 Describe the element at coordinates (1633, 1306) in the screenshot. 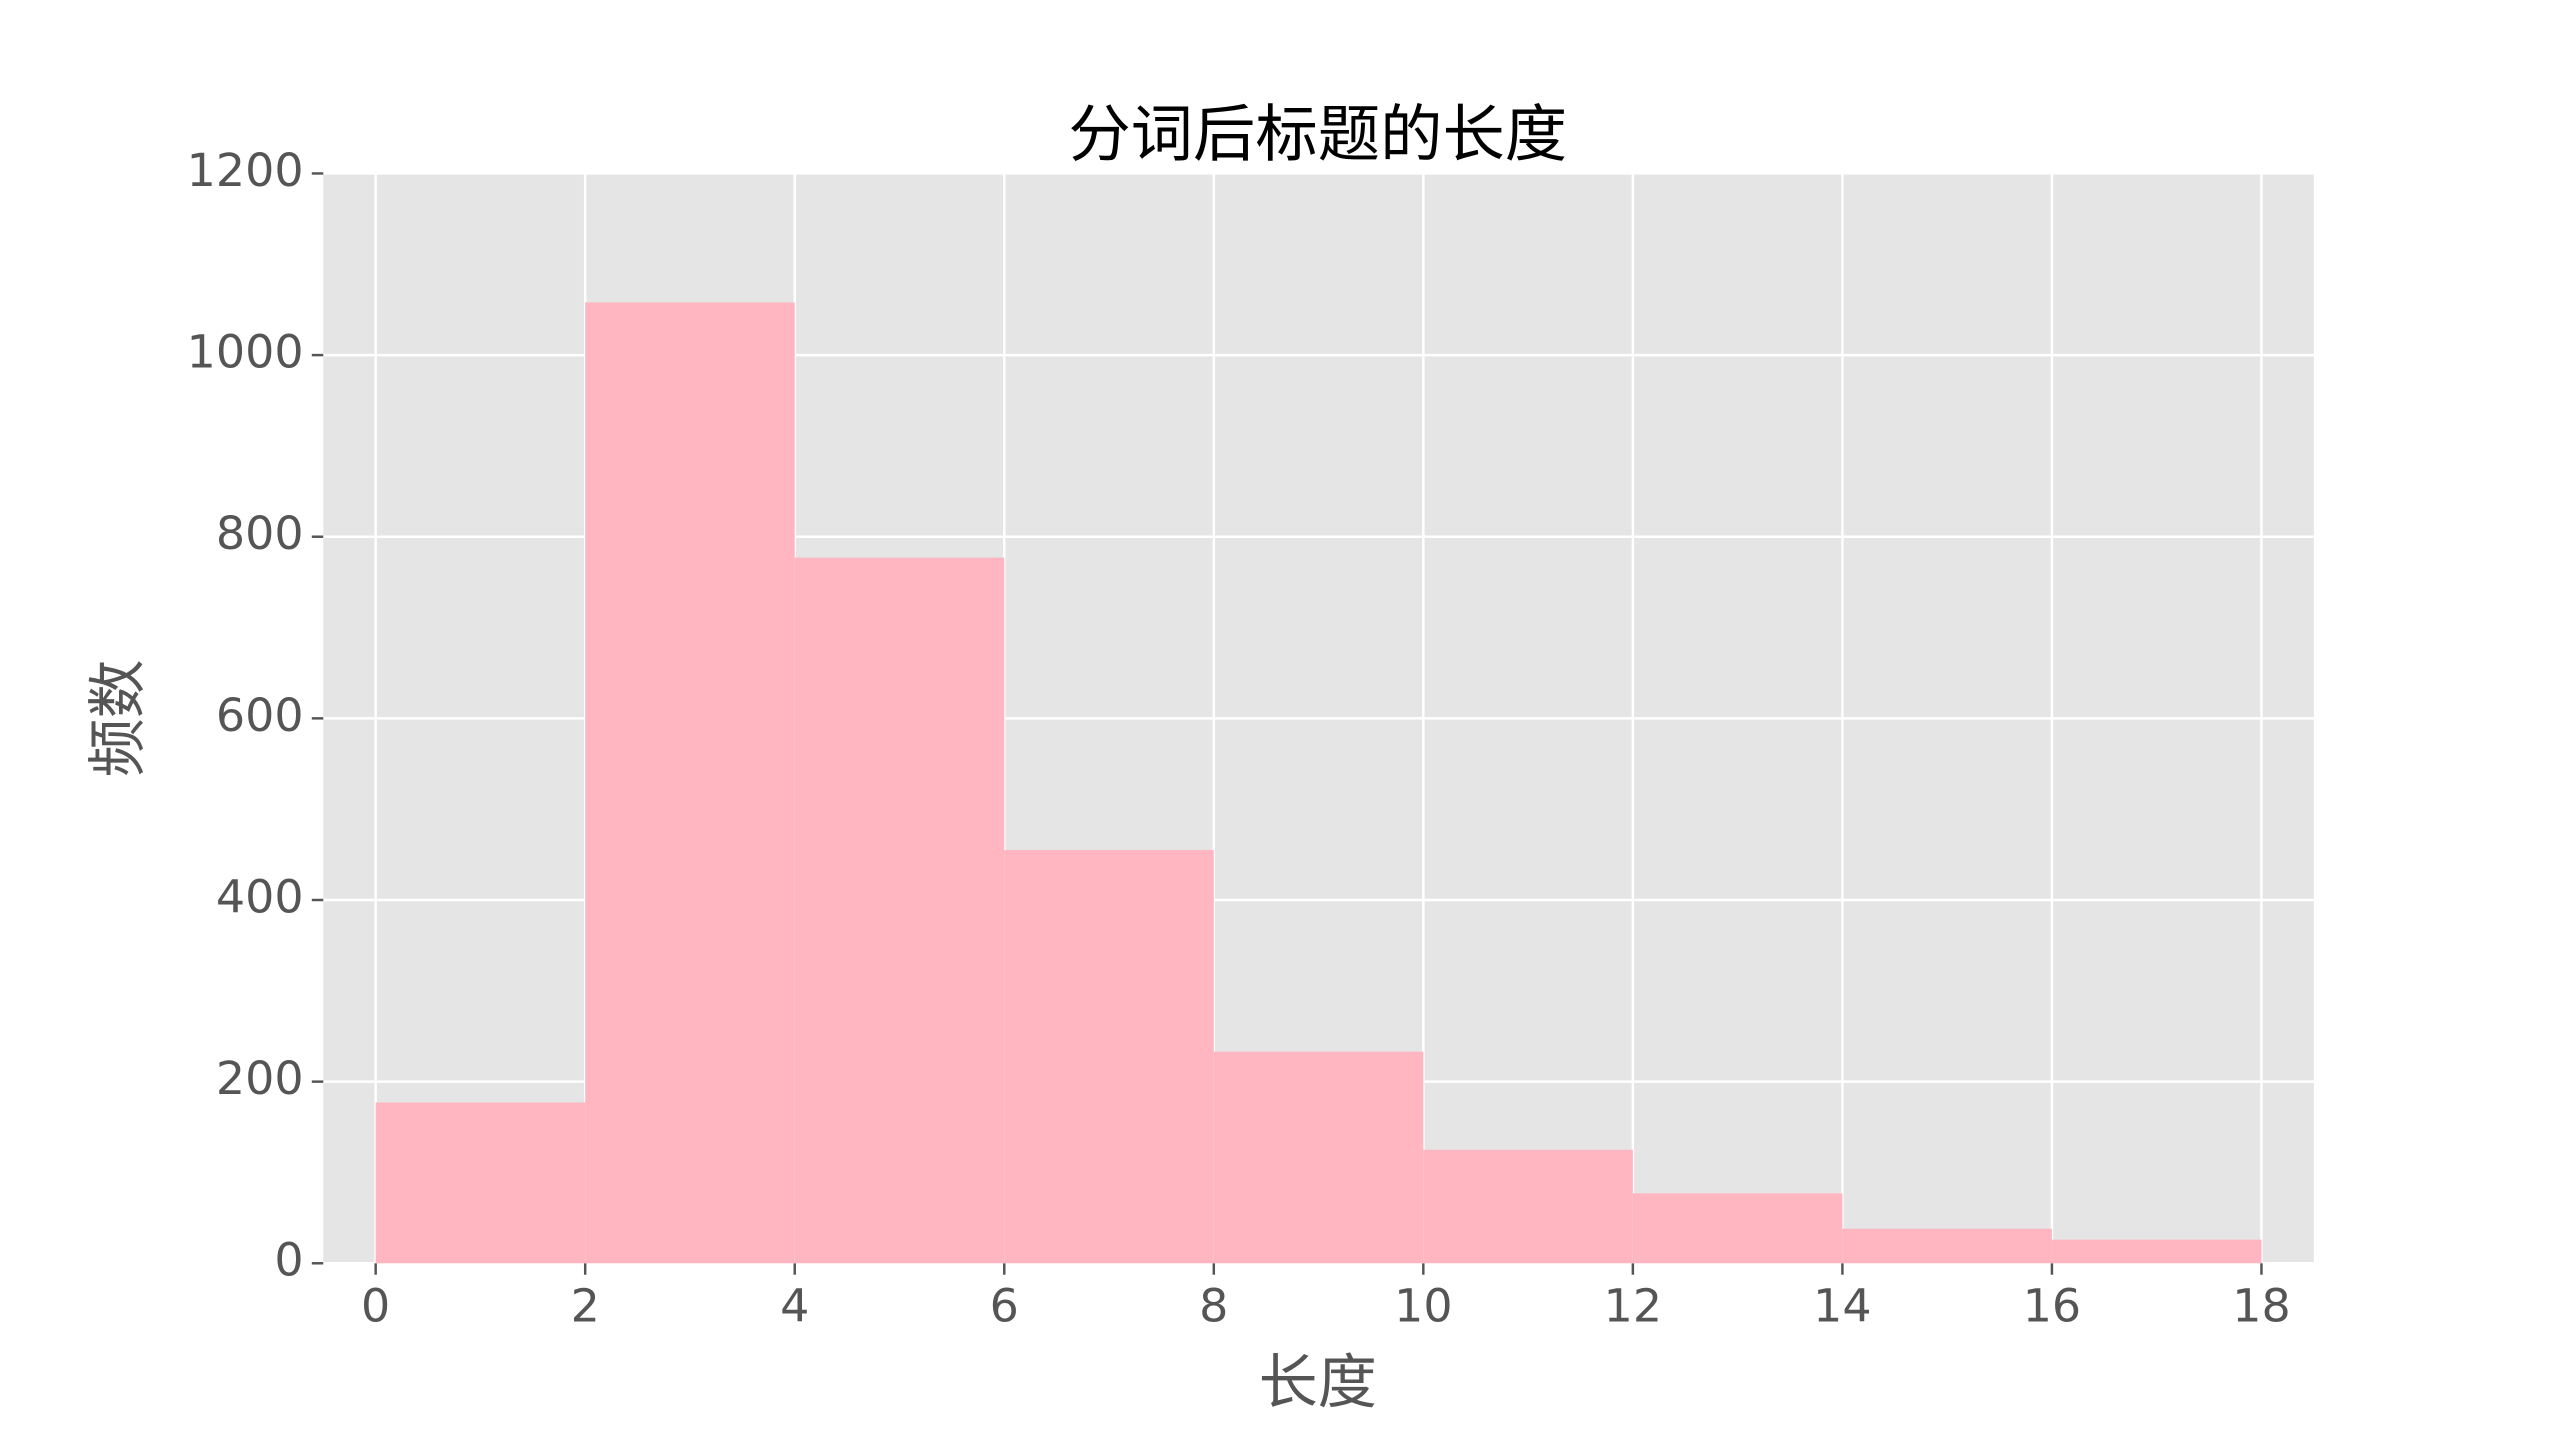

I see `x-tick-label: 12` at that location.